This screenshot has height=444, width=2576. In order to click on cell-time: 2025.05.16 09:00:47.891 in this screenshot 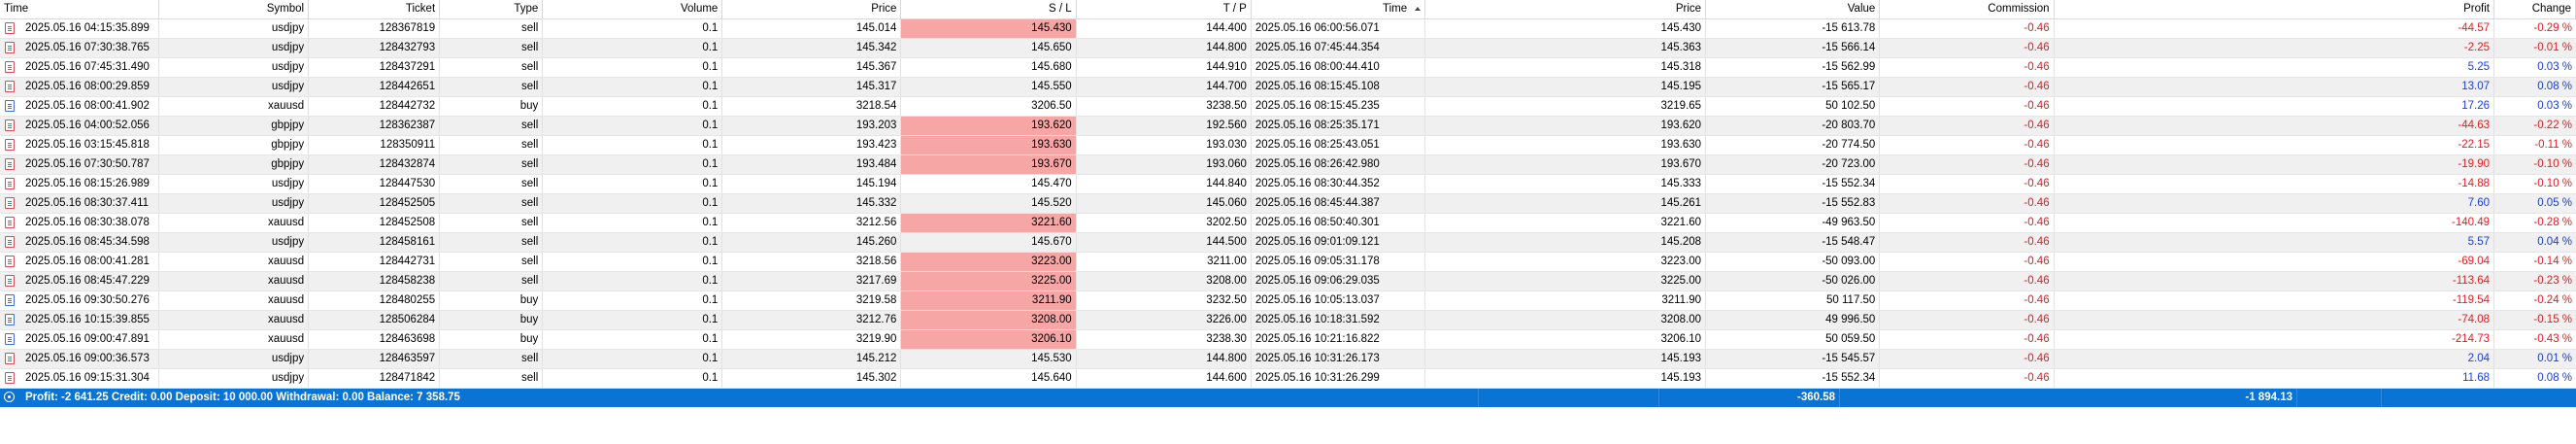, I will do `click(80, 339)`.